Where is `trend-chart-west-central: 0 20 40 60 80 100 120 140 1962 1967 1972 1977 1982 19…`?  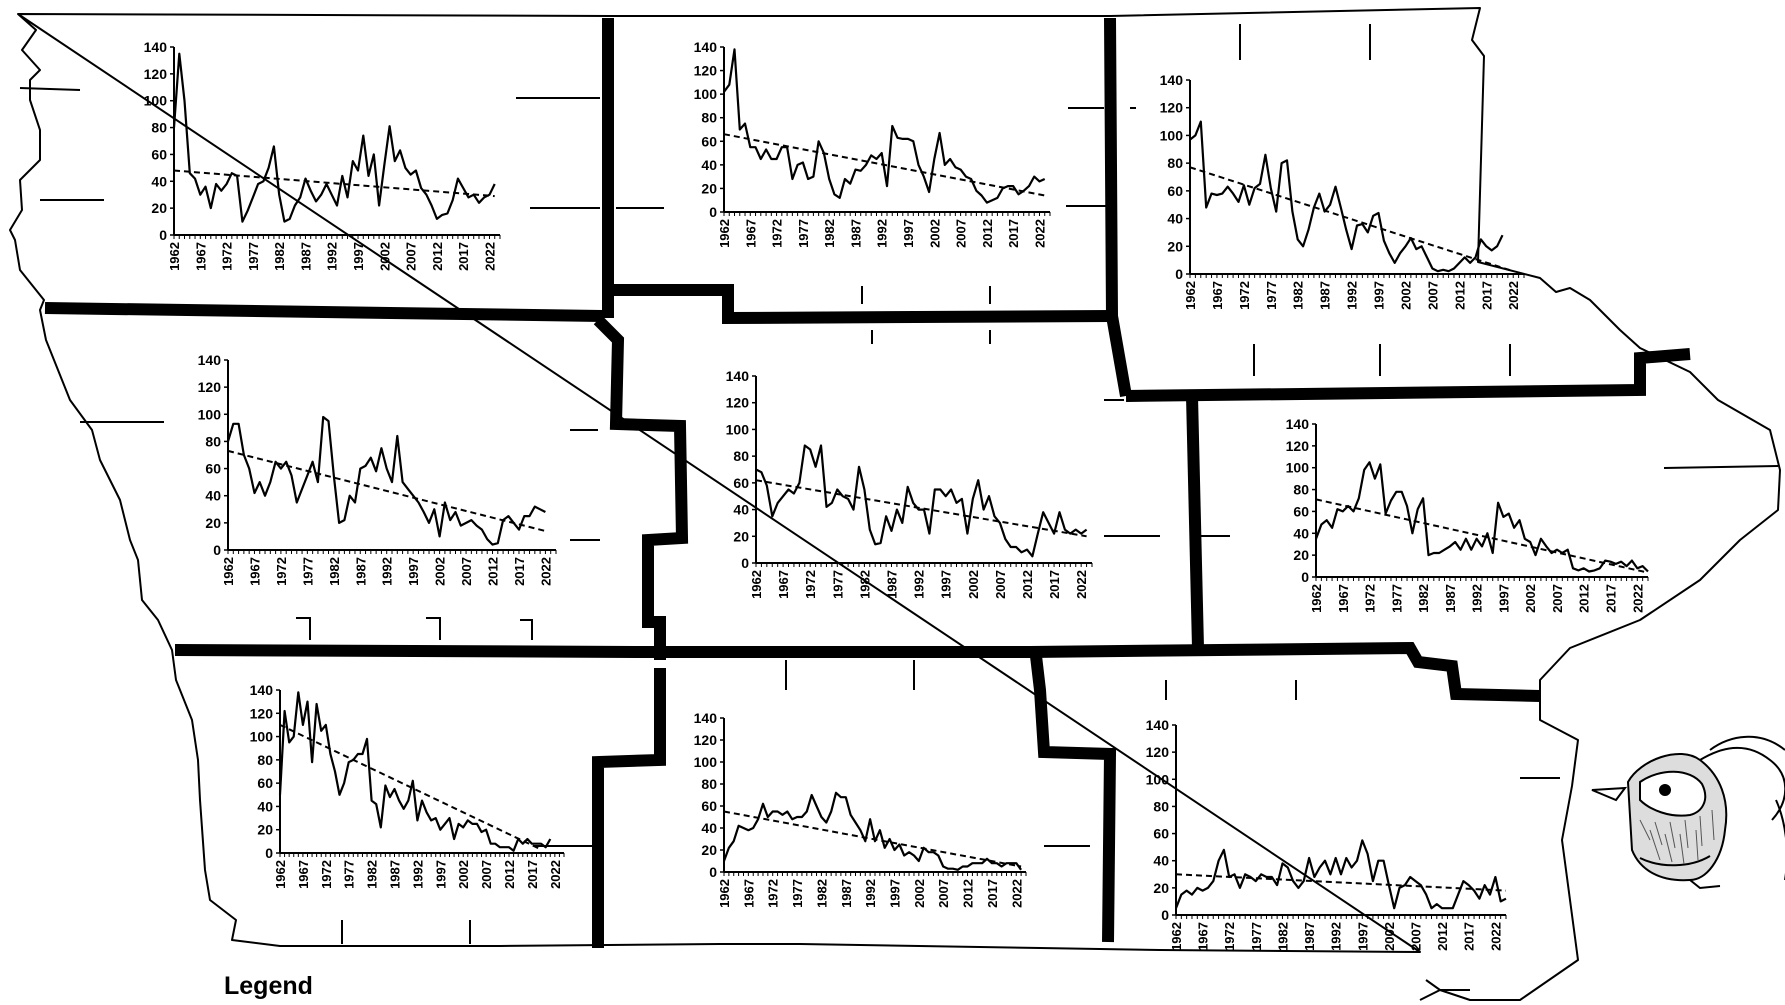 trend-chart-west-central: 0 20 40 60 80 100 120 140 1962 1967 1972 1977 1982 19… is located at coordinates (377, 469).